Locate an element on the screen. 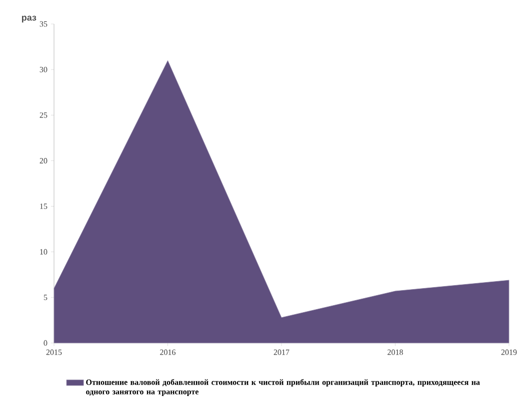 Image resolution: width=521 pixels, height=414 pixels. y-tick-label: 30 is located at coordinates (44, 69).